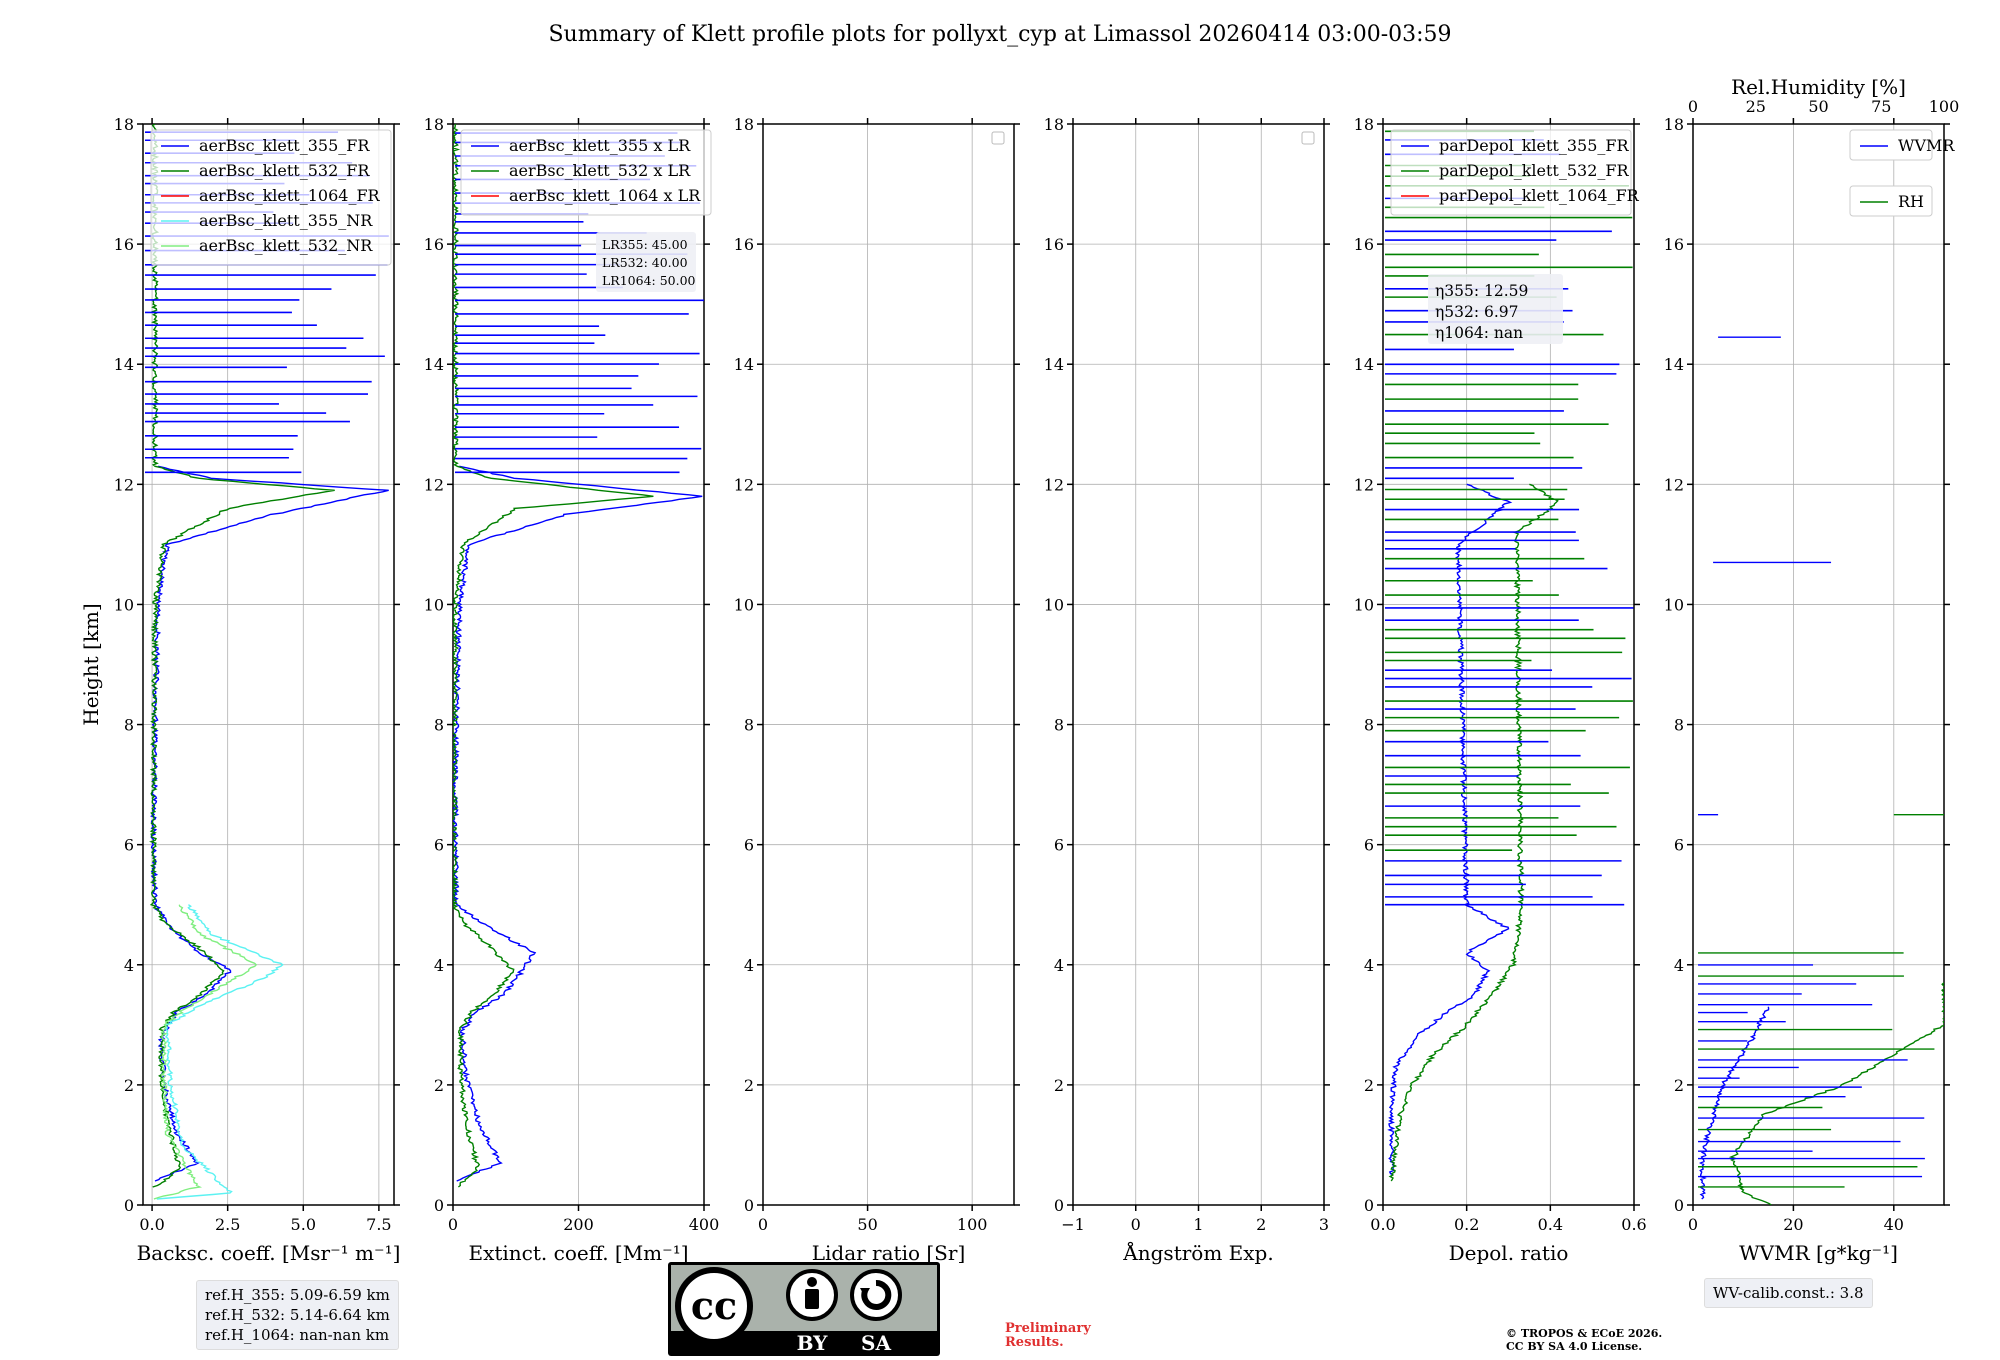 The image size is (2000, 1360). Describe the element at coordinates (1818, 87) in the screenshot. I see `x2-axis-label: Rel.Humidity [%]` at that location.